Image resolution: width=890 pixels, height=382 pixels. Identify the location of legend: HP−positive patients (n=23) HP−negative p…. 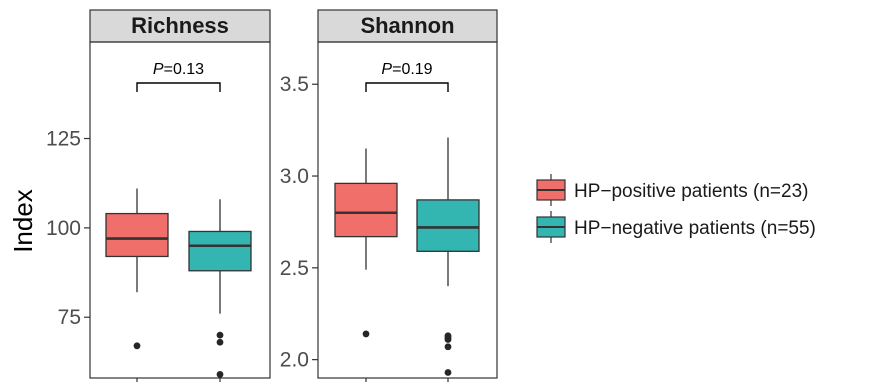
(676, 208).